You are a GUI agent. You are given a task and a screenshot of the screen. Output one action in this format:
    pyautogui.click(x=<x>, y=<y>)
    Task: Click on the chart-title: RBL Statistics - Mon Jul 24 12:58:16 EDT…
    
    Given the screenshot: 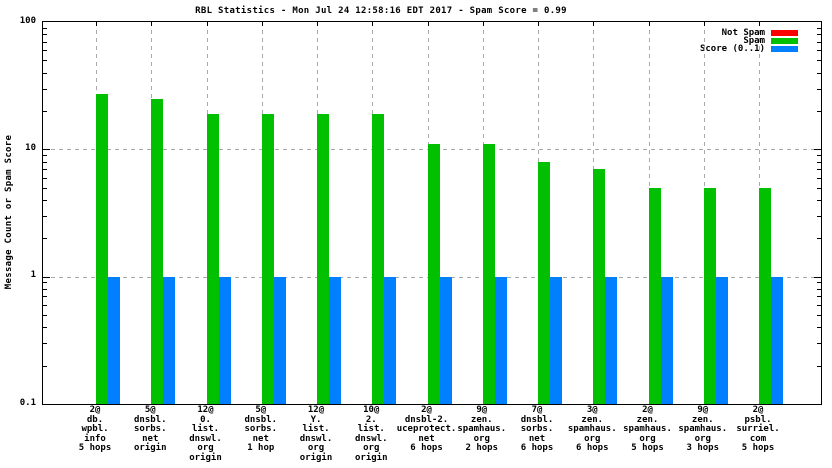 What is the action you would take?
    pyautogui.click(x=381, y=11)
    